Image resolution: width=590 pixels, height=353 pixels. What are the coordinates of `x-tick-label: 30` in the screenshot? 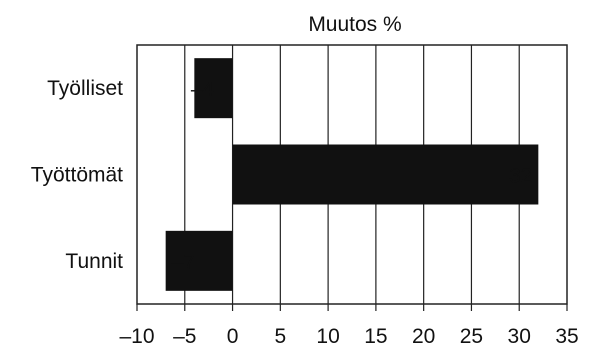 It's located at (519, 336).